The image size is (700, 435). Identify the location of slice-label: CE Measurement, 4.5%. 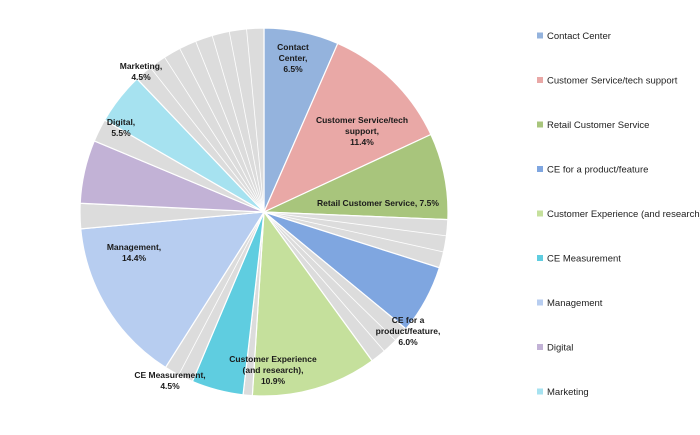
(169, 380).